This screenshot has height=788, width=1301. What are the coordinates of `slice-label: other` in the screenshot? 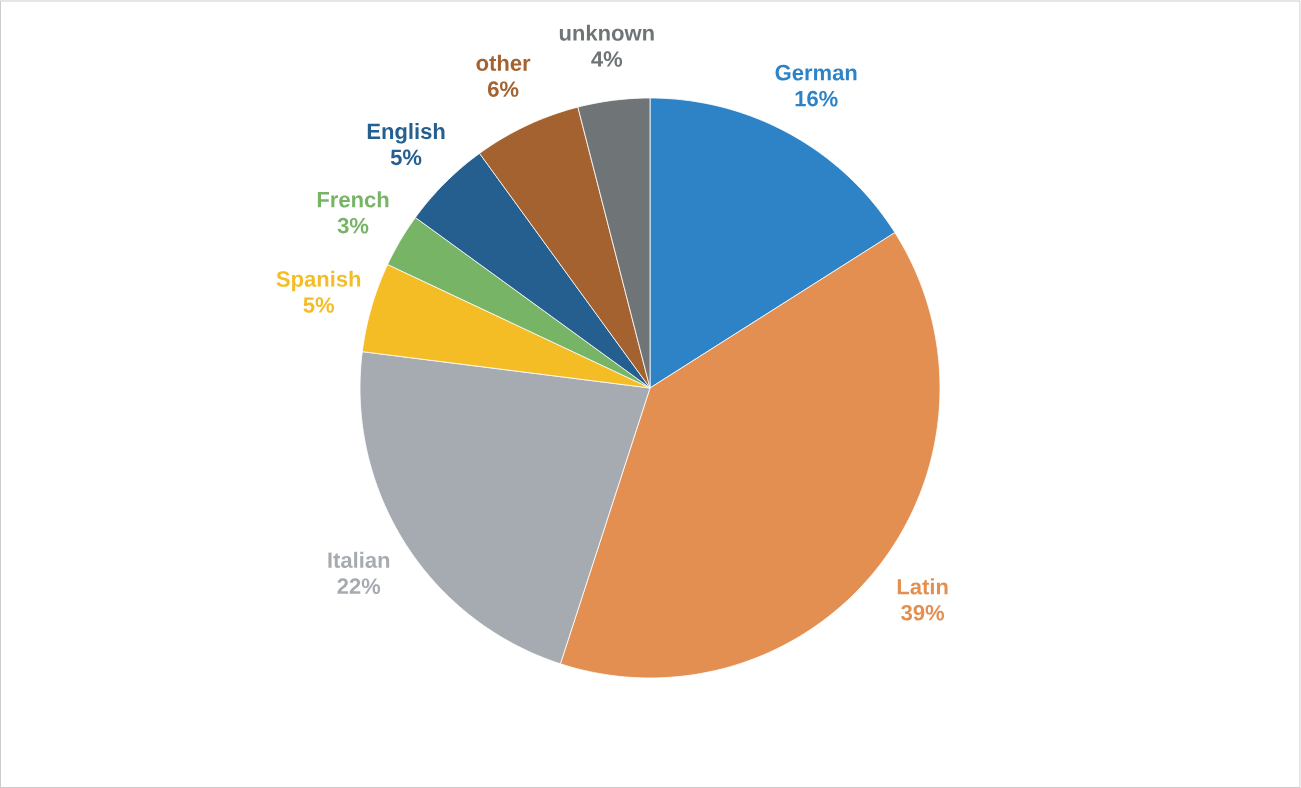 It's located at (503, 62).